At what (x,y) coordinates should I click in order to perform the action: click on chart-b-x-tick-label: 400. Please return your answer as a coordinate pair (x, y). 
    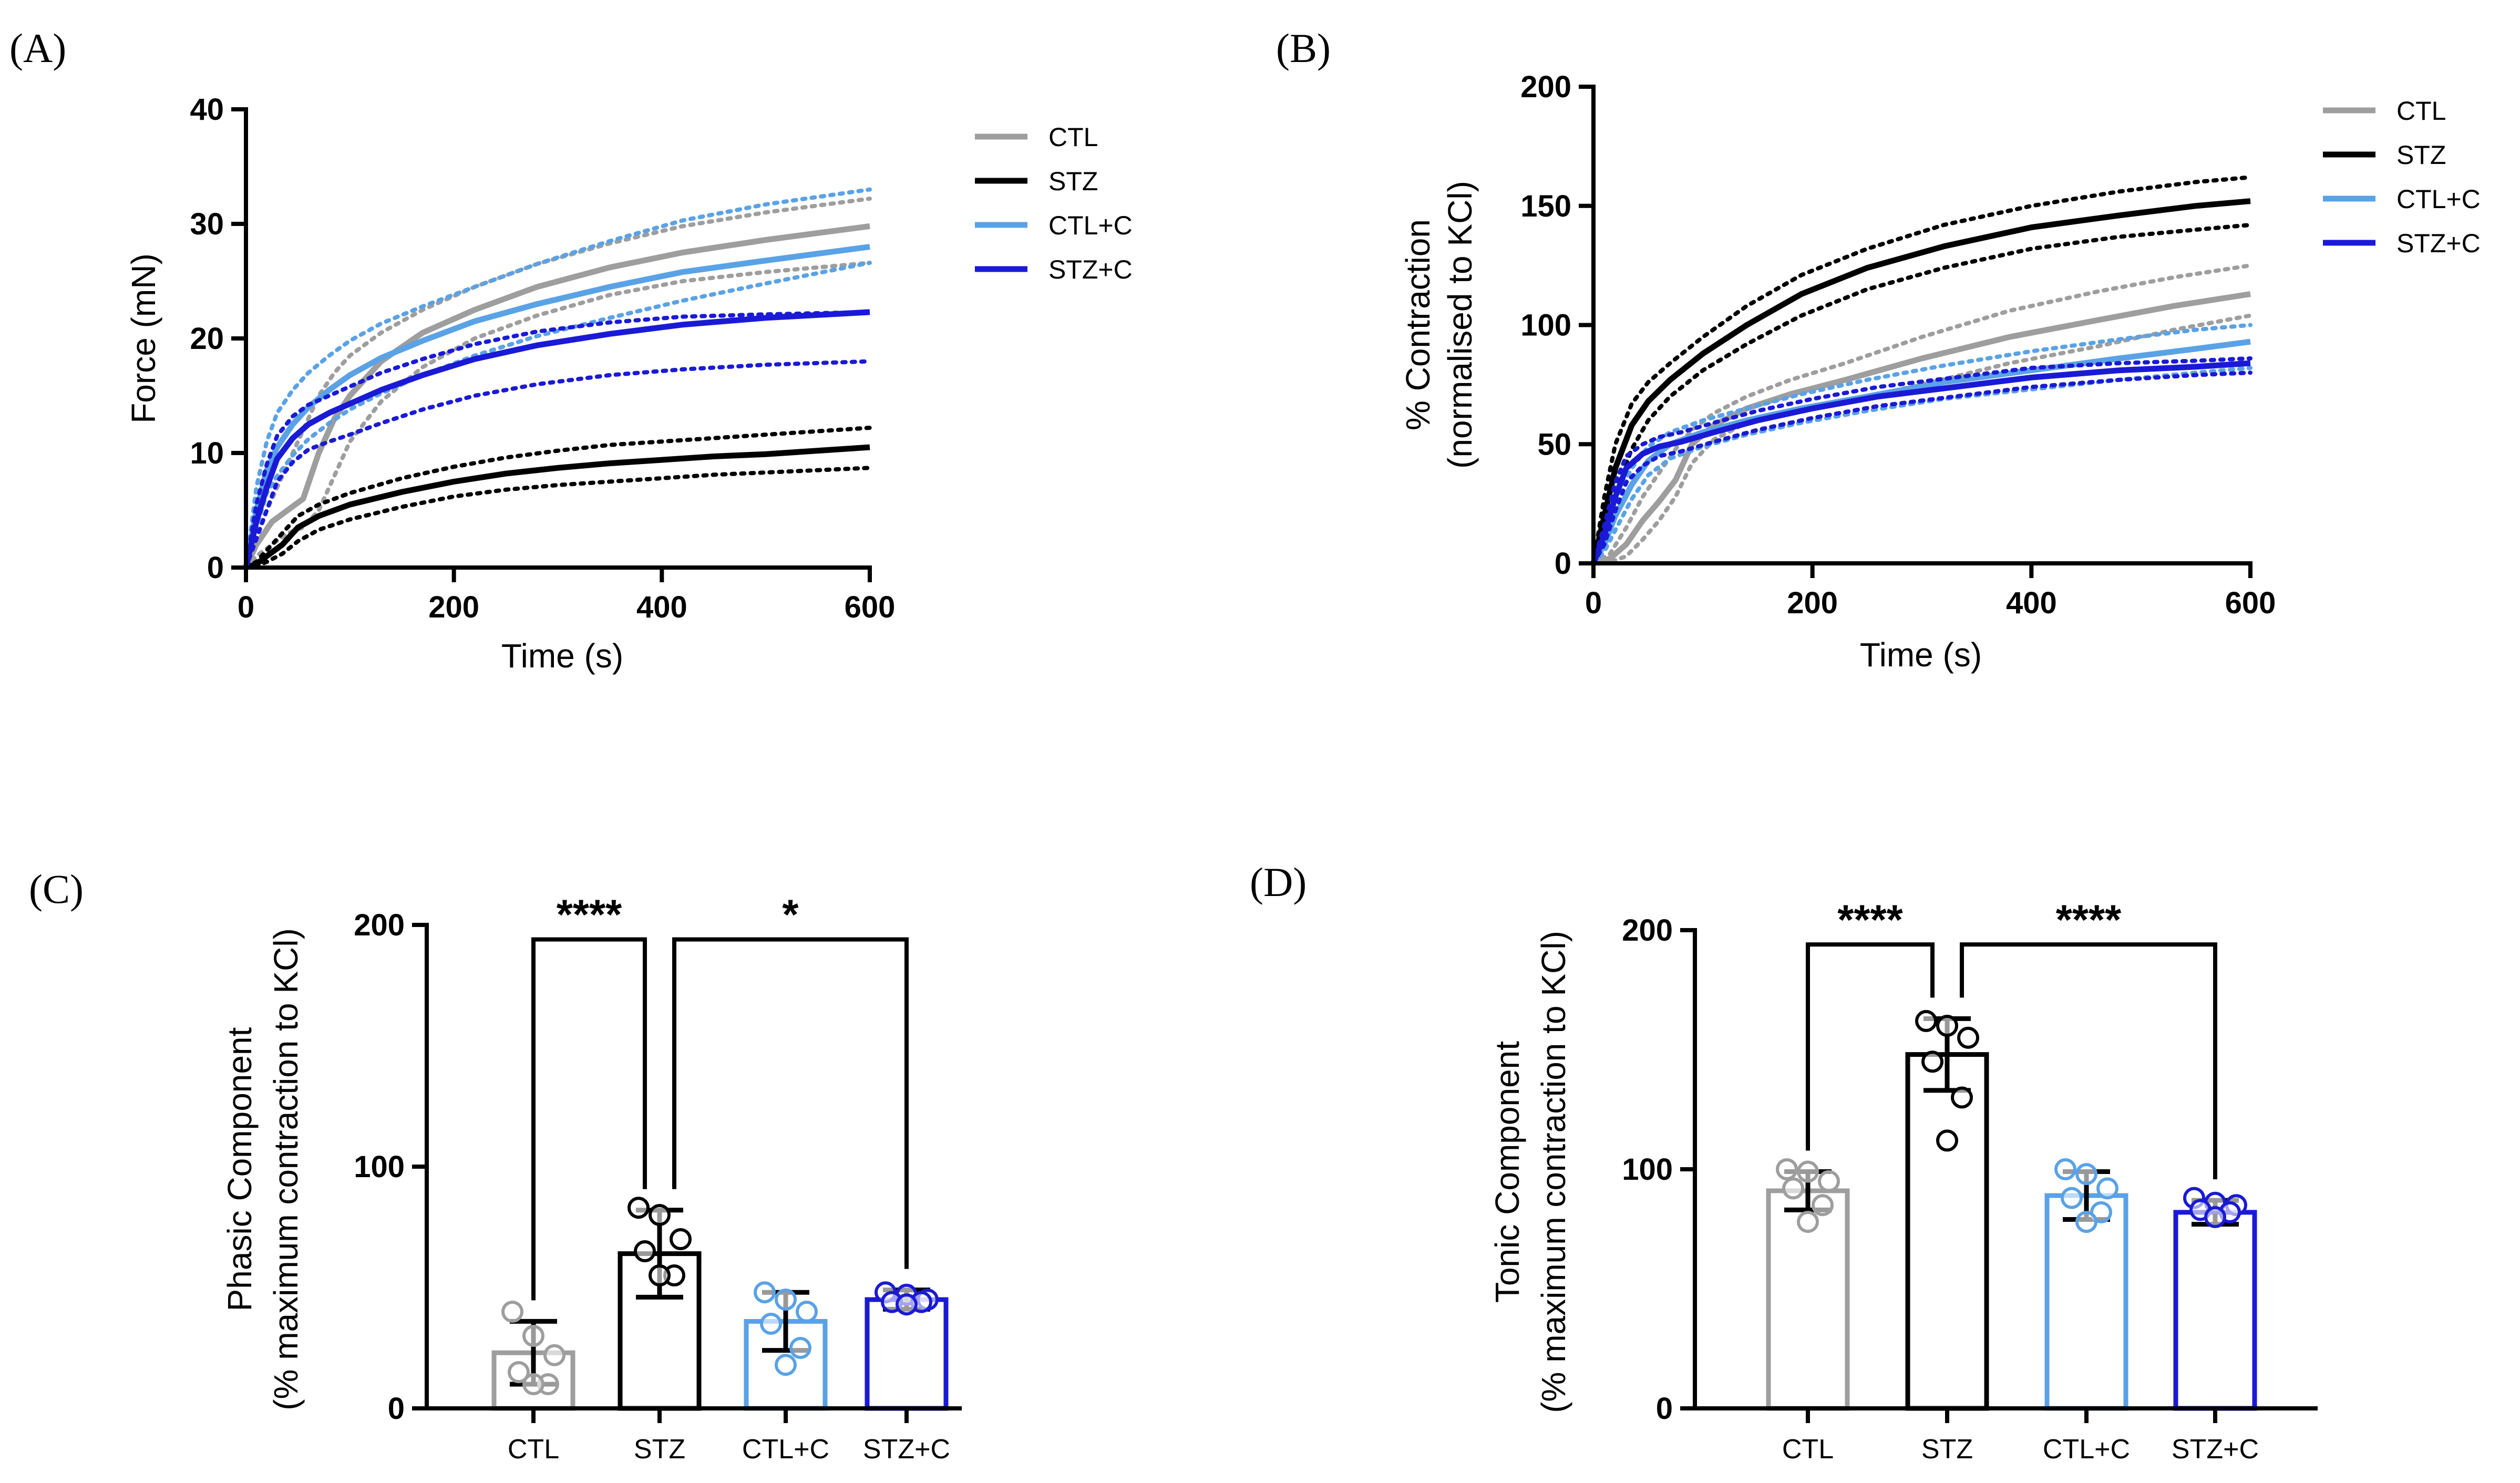
    Looking at the image, I should click on (2031, 603).